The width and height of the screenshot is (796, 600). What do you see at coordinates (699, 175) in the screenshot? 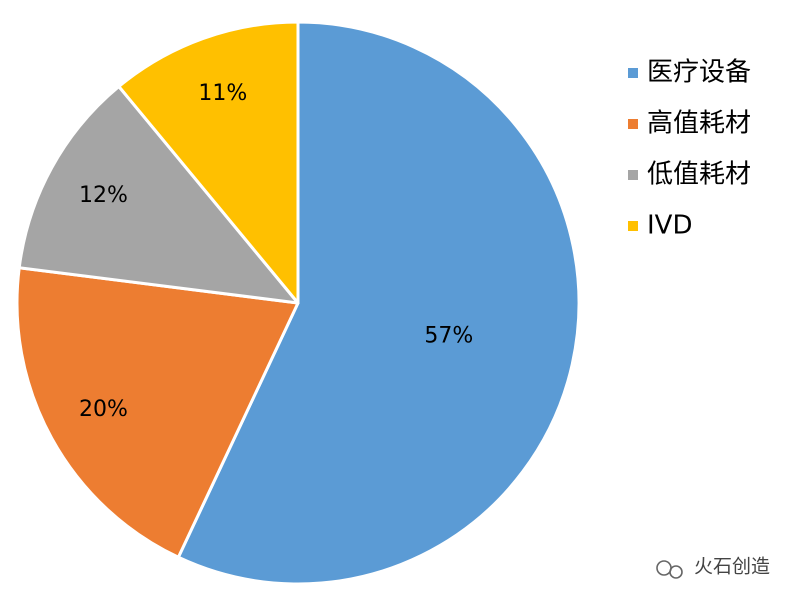
I see `legend-label: 低值耗材` at bounding box center [699, 175].